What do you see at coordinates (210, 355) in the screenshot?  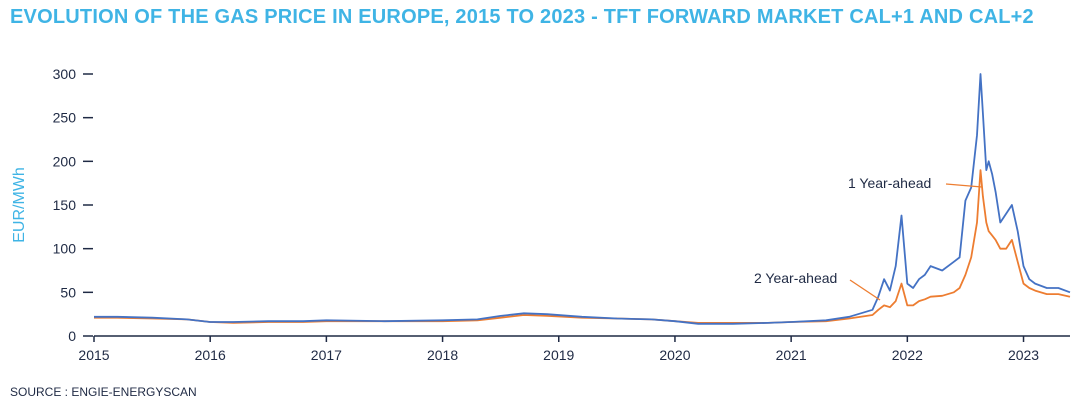 I see `x-tick-label: 2016` at bounding box center [210, 355].